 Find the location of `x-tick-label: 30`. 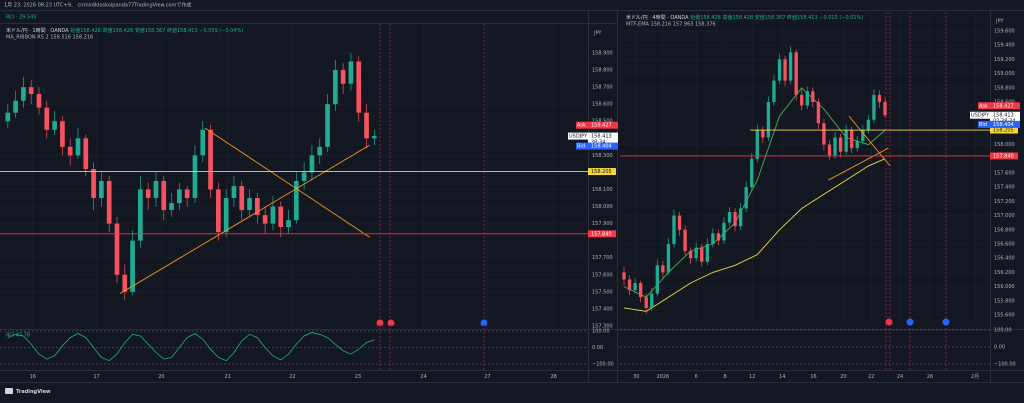

x-tick-label: 30 is located at coordinates (636, 377).